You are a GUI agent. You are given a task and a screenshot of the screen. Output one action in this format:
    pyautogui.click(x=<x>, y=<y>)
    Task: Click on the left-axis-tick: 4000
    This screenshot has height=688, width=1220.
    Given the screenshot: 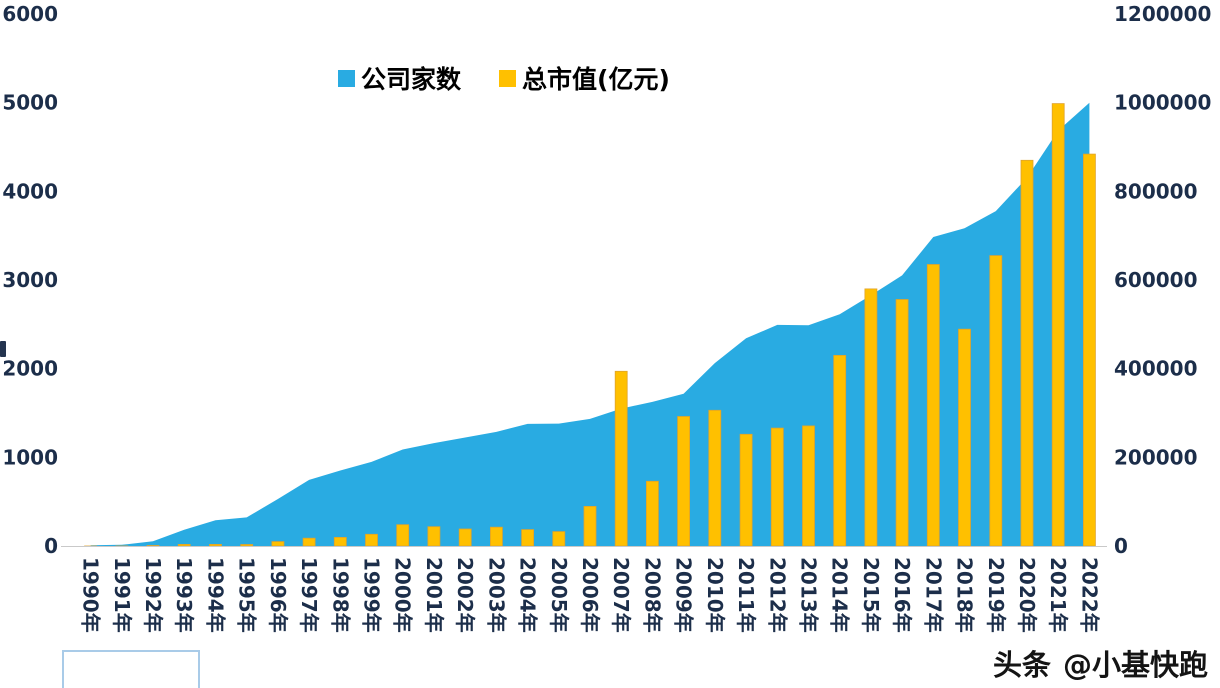 What is the action you would take?
    pyautogui.click(x=30, y=191)
    